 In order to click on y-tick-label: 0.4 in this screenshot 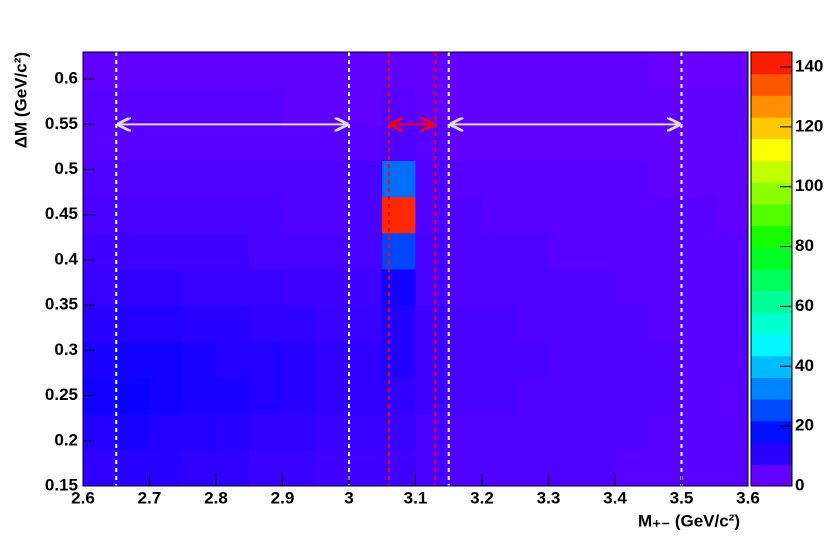, I will do `click(66, 258)`.